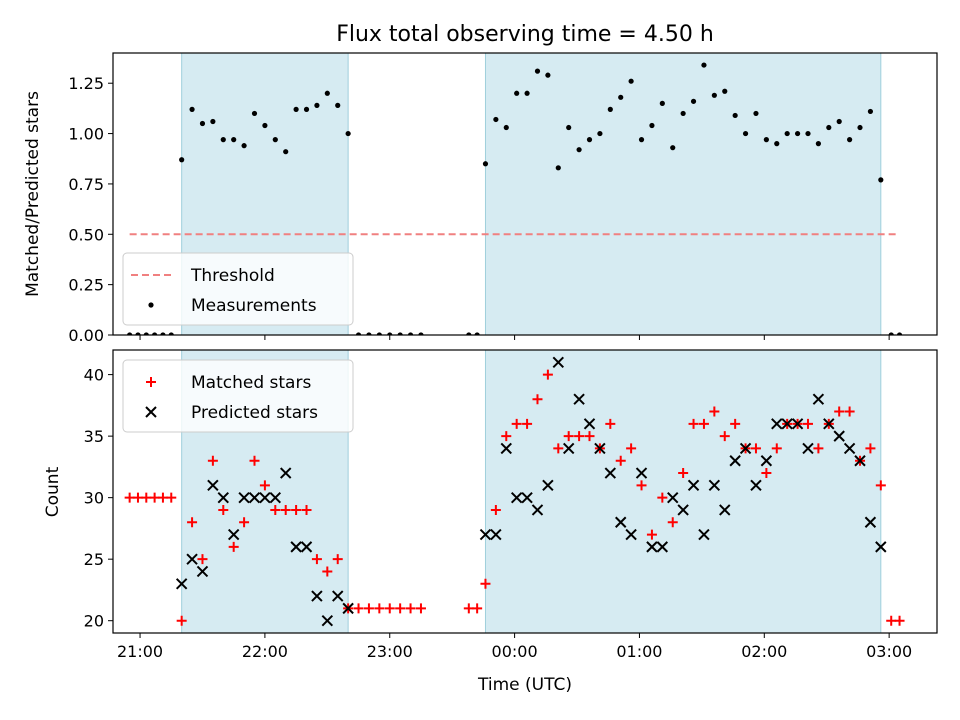 The image size is (960, 720). Describe the element at coordinates (265, 651) in the screenshot. I see `x-tick-label: 22:00` at that location.